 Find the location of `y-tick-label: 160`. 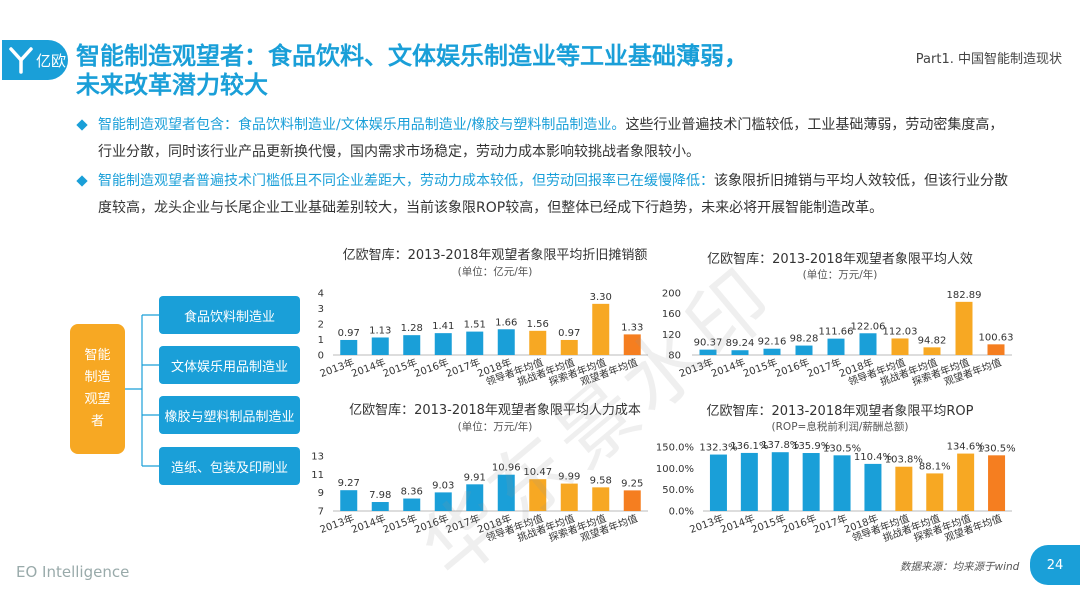

y-tick-label: 160 is located at coordinates (671, 314).